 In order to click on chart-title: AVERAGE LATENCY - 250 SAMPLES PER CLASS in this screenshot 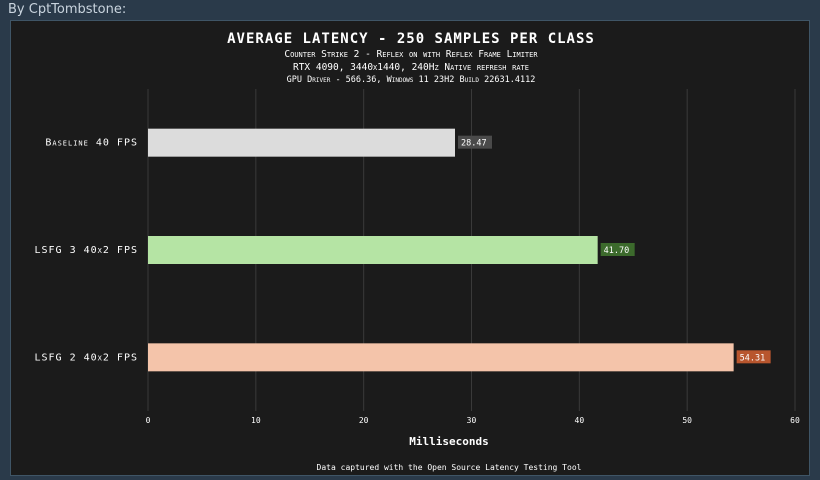, I will do `click(411, 39)`.